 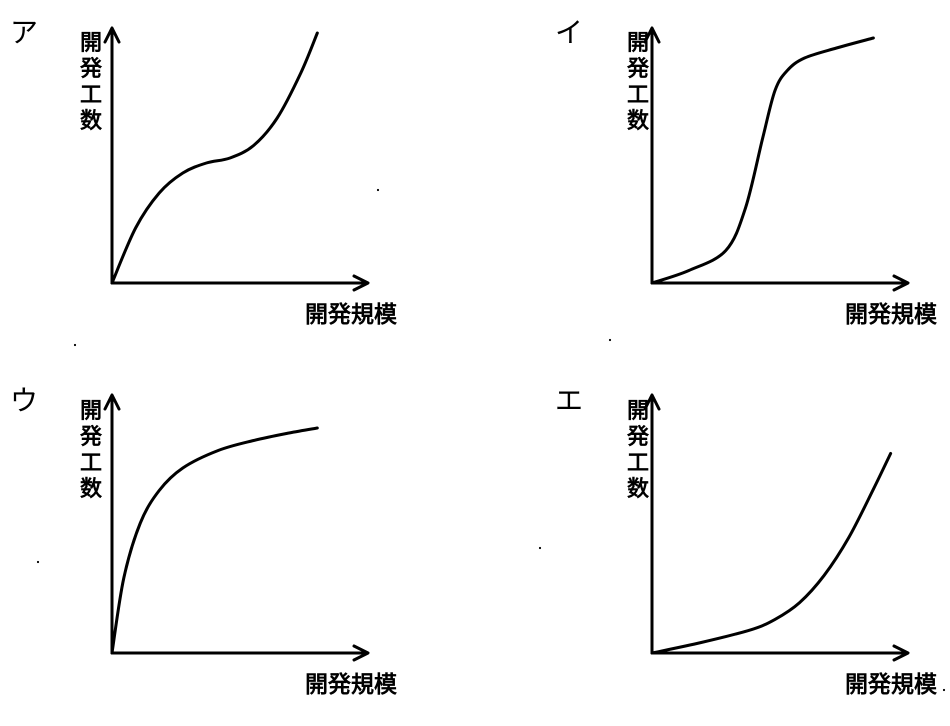 I want to click on panel-label: イ, so click(x=569, y=32).